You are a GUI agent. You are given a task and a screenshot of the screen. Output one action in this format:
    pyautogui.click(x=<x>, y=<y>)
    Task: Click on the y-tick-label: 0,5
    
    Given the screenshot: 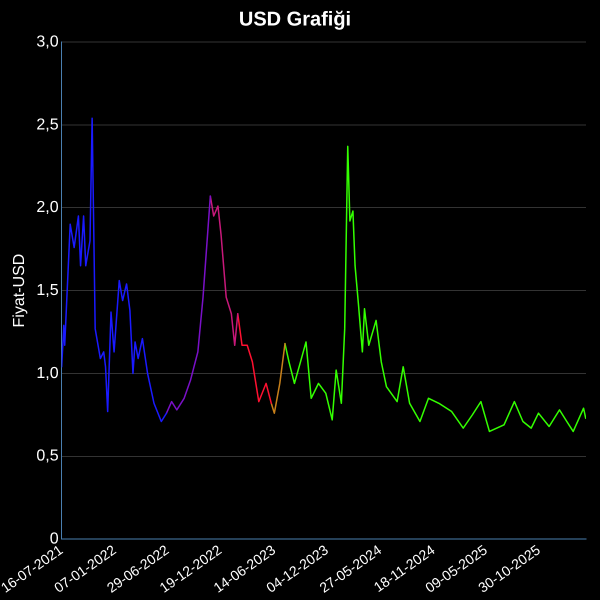 What is the action you would take?
    pyautogui.click(x=47, y=456)
    